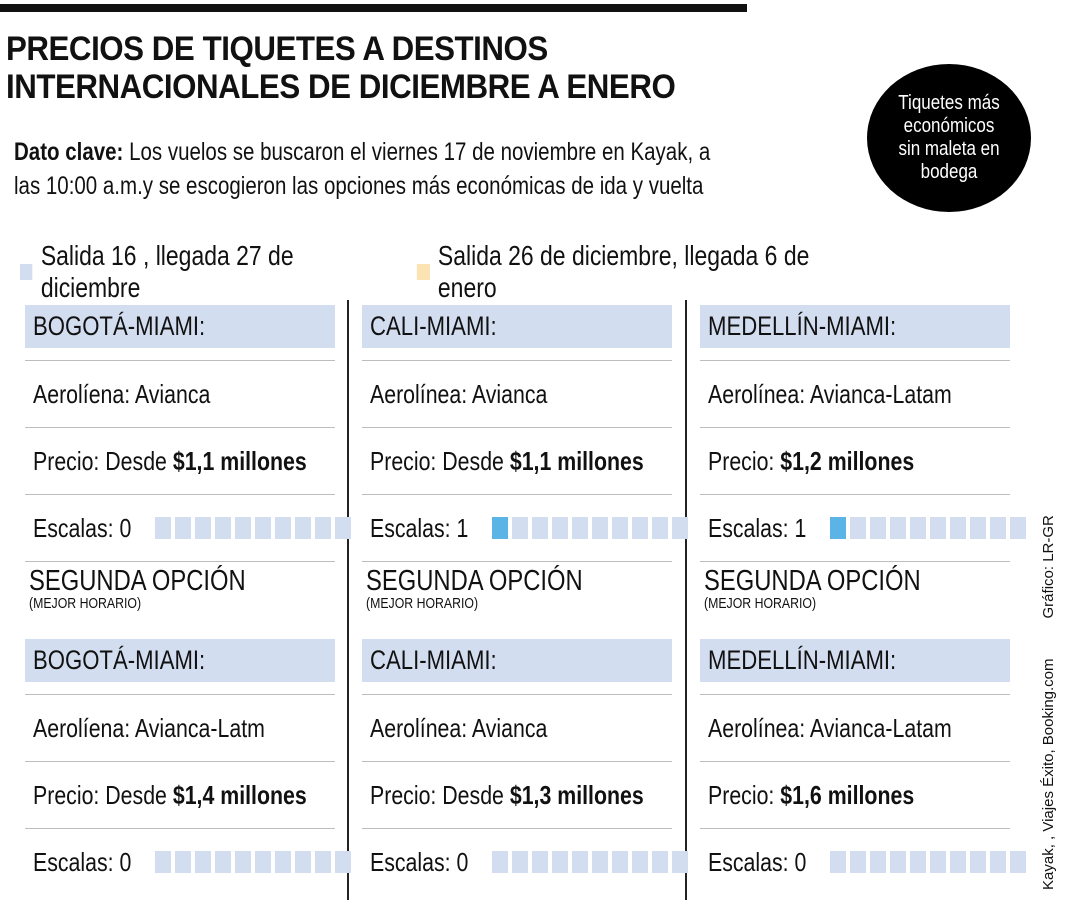 The height and width of the screenshot is (900, 1080). What do you see at coordinates (277, 49) in the screenshot?
I see `title-line-1: PRECIOS DE TIQUETES A DESTINOS` at bounding box center [277, 49].